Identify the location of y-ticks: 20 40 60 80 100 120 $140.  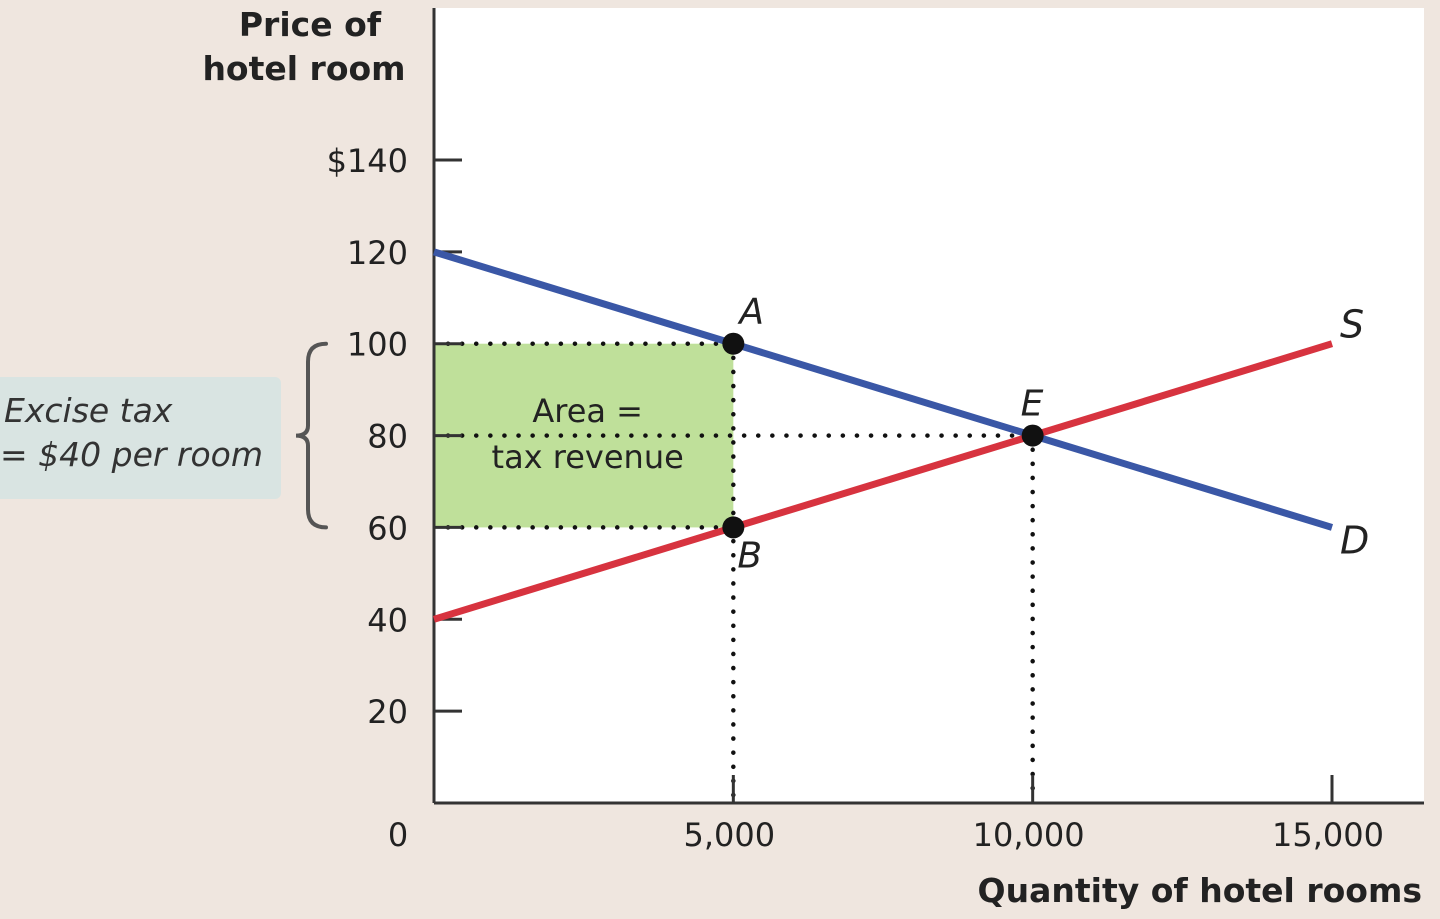
(394, 436).